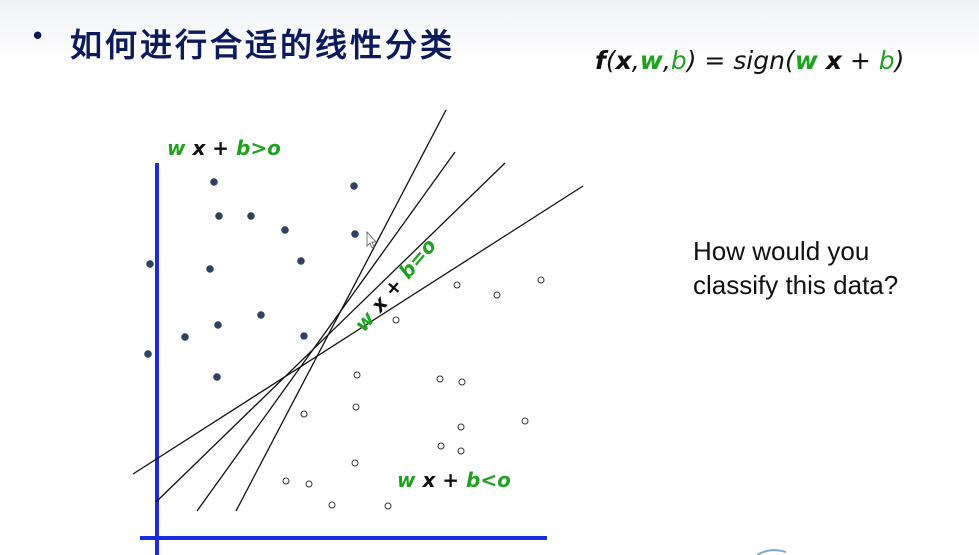 The height and width of the screenshot is (555, 979). What do you see at coordinates (600, 60) in the screenshot?
I see `formula-f: f` at bounding box center [600, 60].